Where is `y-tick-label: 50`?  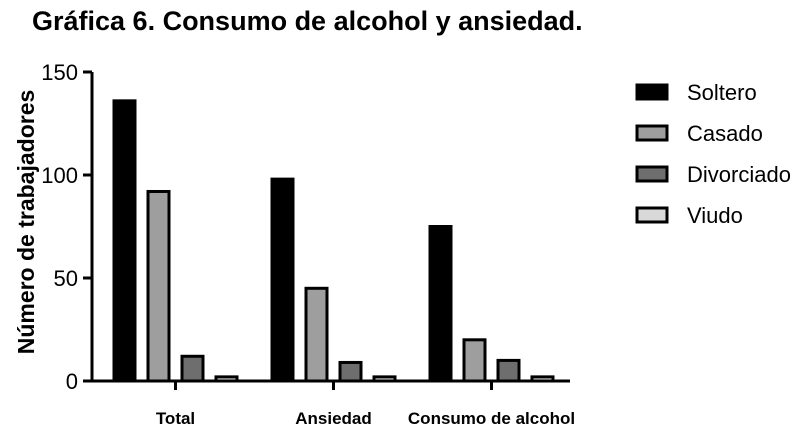 y-tick-label: 50 is located at coordinates (66, 278).